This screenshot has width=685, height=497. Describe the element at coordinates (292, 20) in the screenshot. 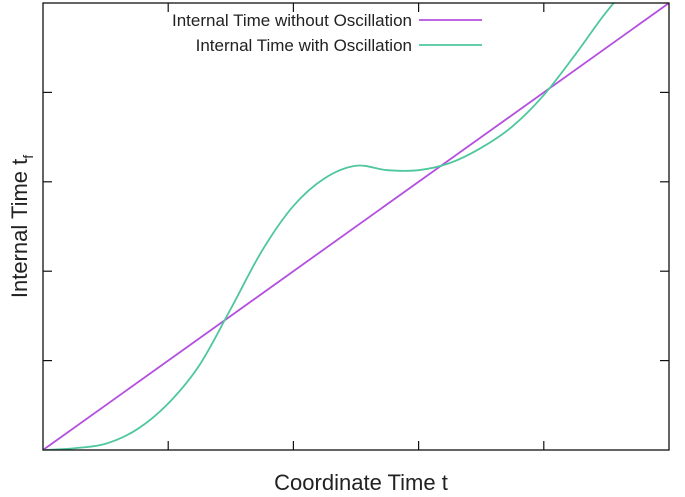

I see `legend-label-0: Internal Time without Oscillation` at that location.